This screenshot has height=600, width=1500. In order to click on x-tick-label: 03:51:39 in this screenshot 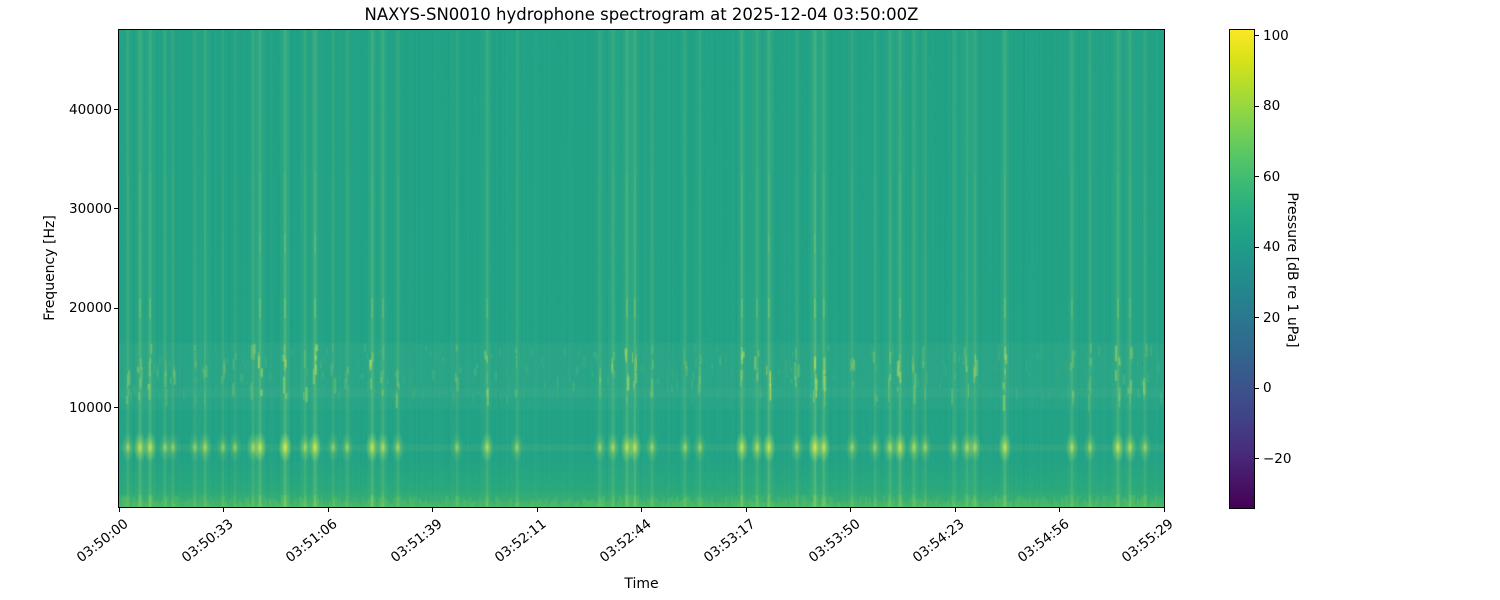, I will do `click(416, 541)`.